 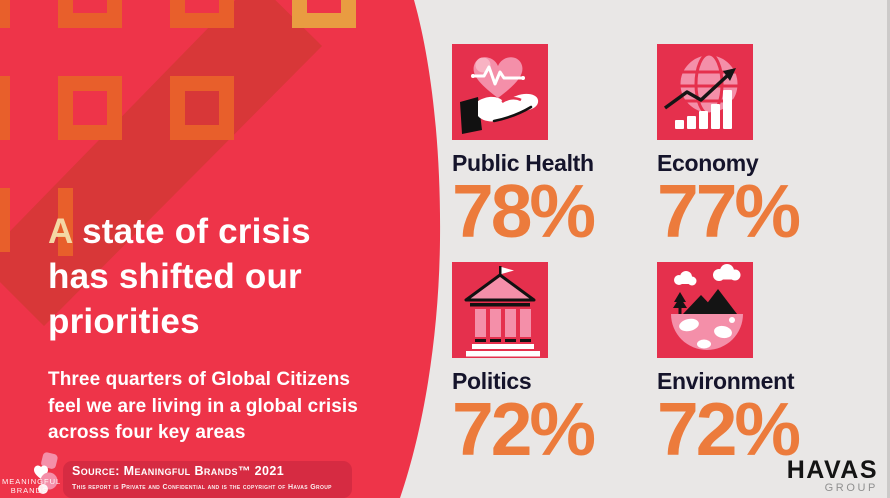 What do you see at coordinates (554, 148) in the screenshot?
I see `stat-public-health: Public Health 78%` at bounding box center [554, 148].